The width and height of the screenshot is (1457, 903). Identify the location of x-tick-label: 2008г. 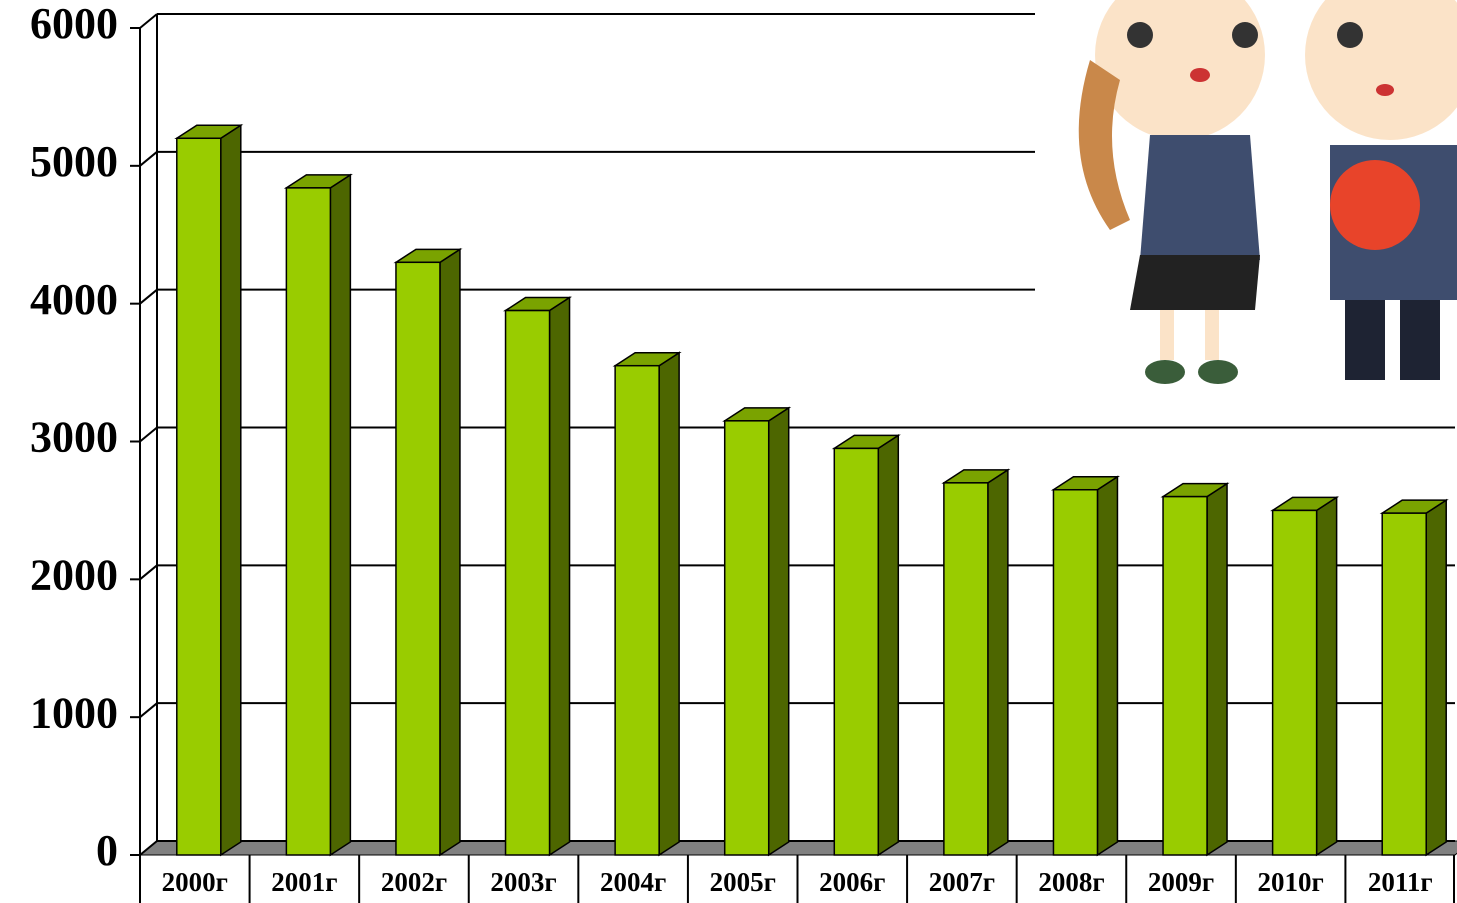
(1071, 882).